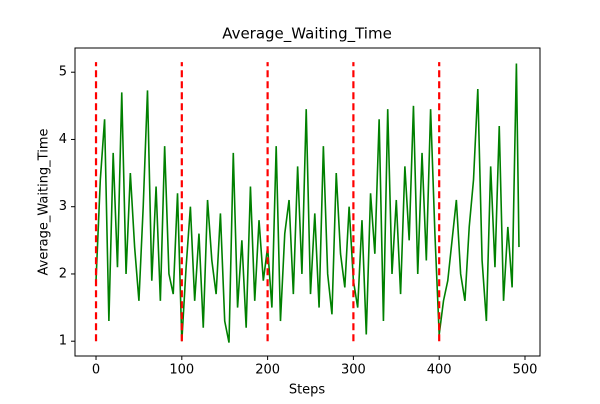  Describe the element at coordinates (439, 370) in the screenshot. I see `x-tick-label: 400` at that location.